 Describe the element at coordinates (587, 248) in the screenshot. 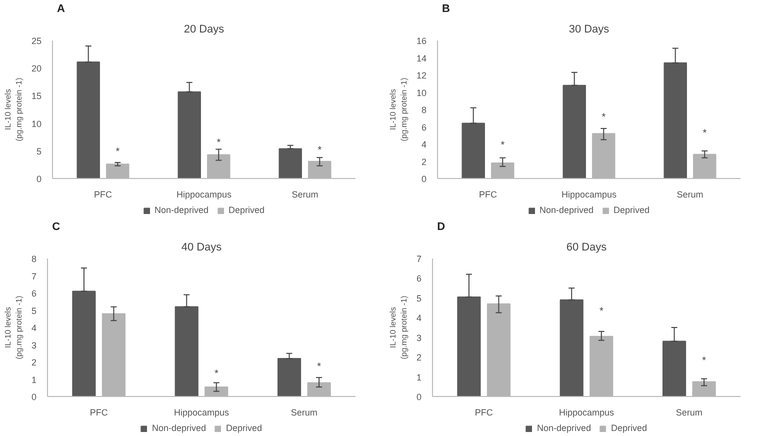

I see `chart-title: 60 Days` at that location.